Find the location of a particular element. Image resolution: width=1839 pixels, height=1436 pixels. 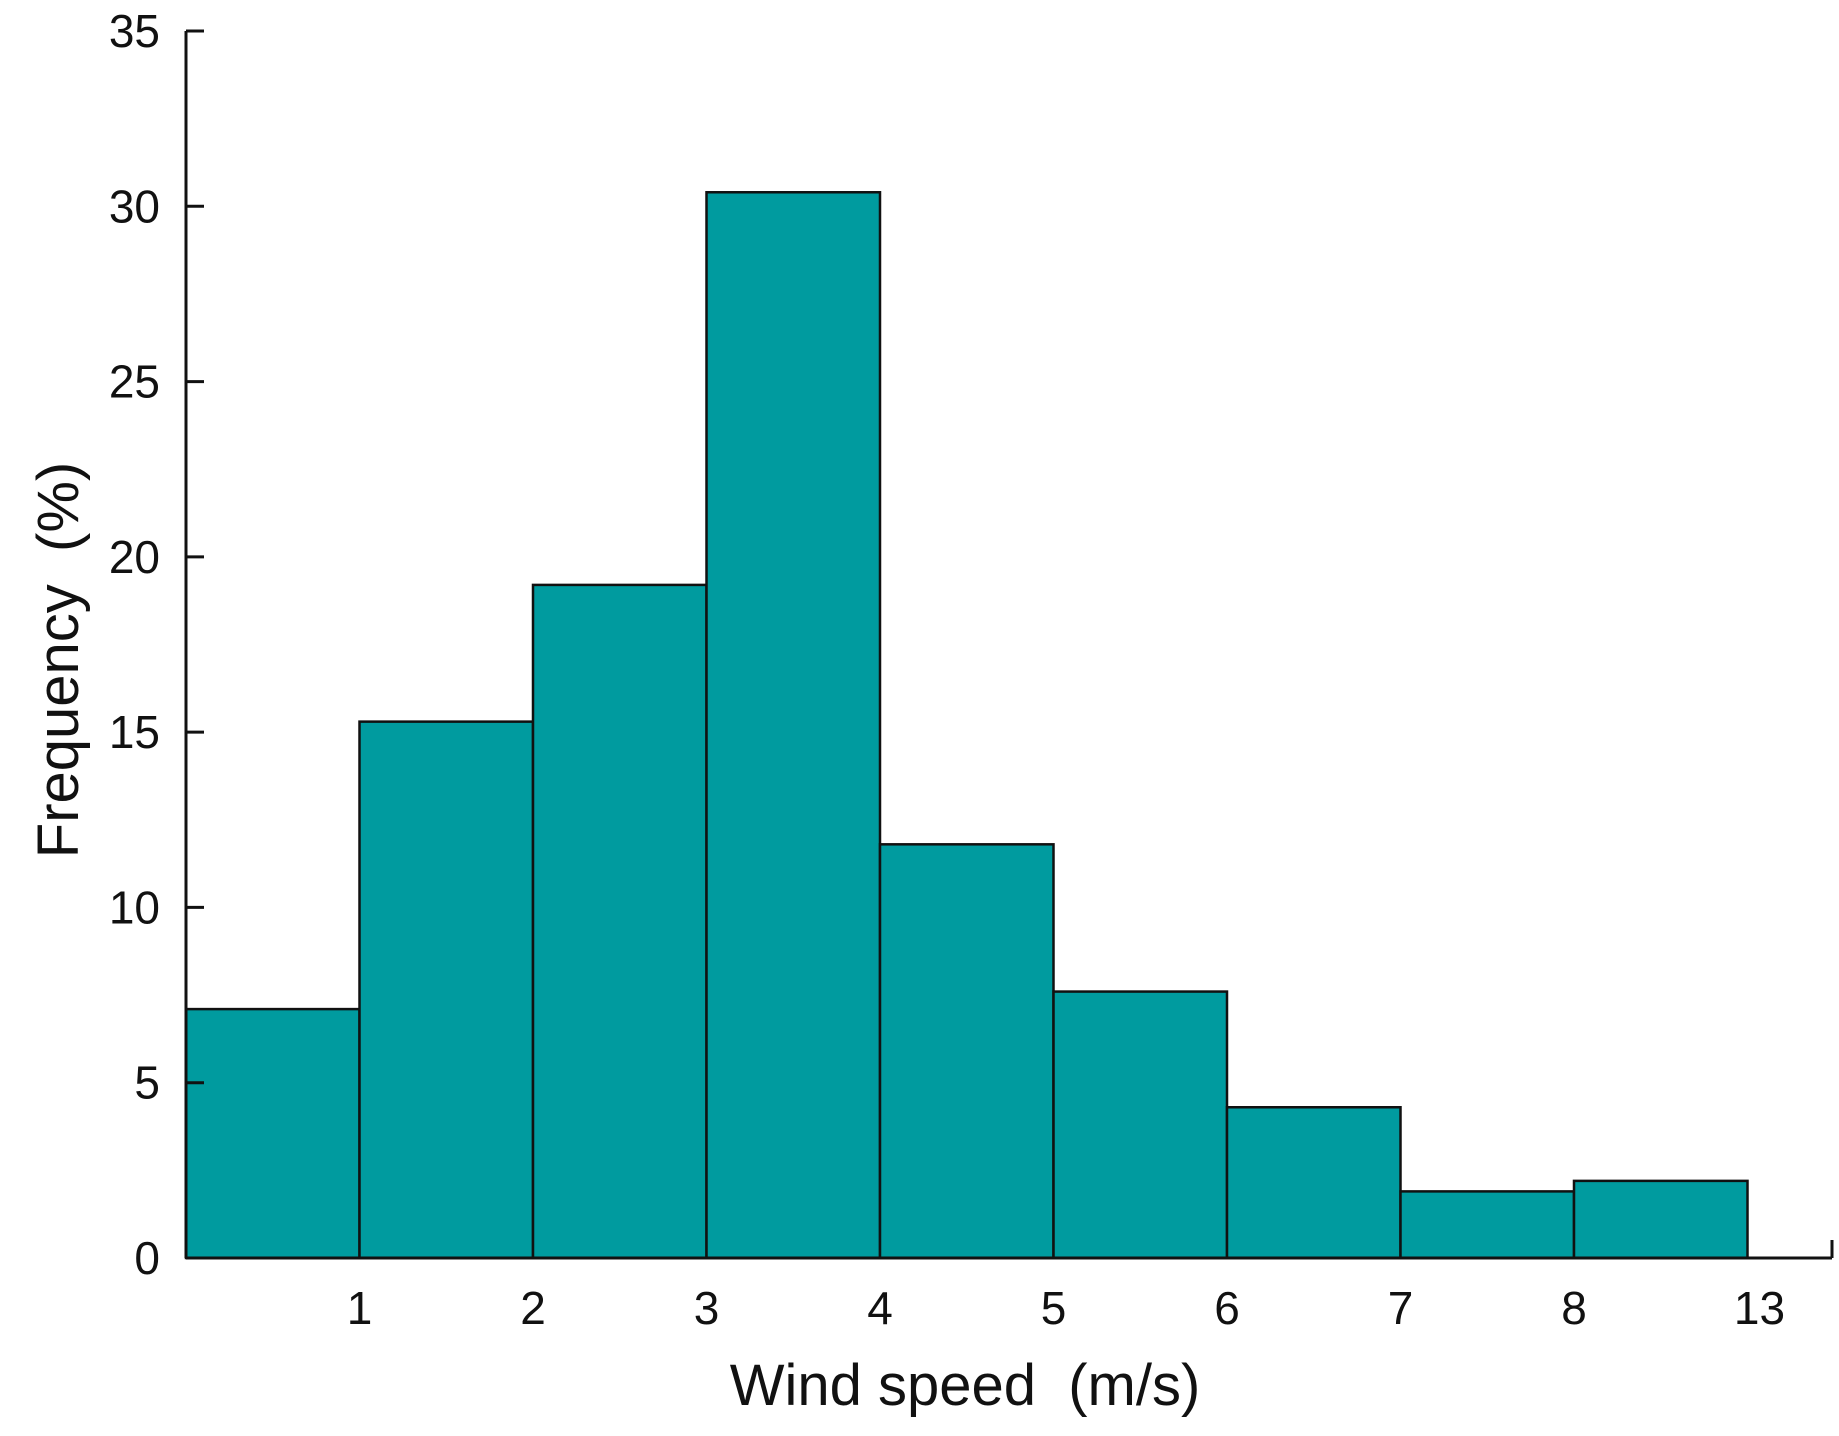

y-tick-label: 15 is located at coordinates (134, 732).